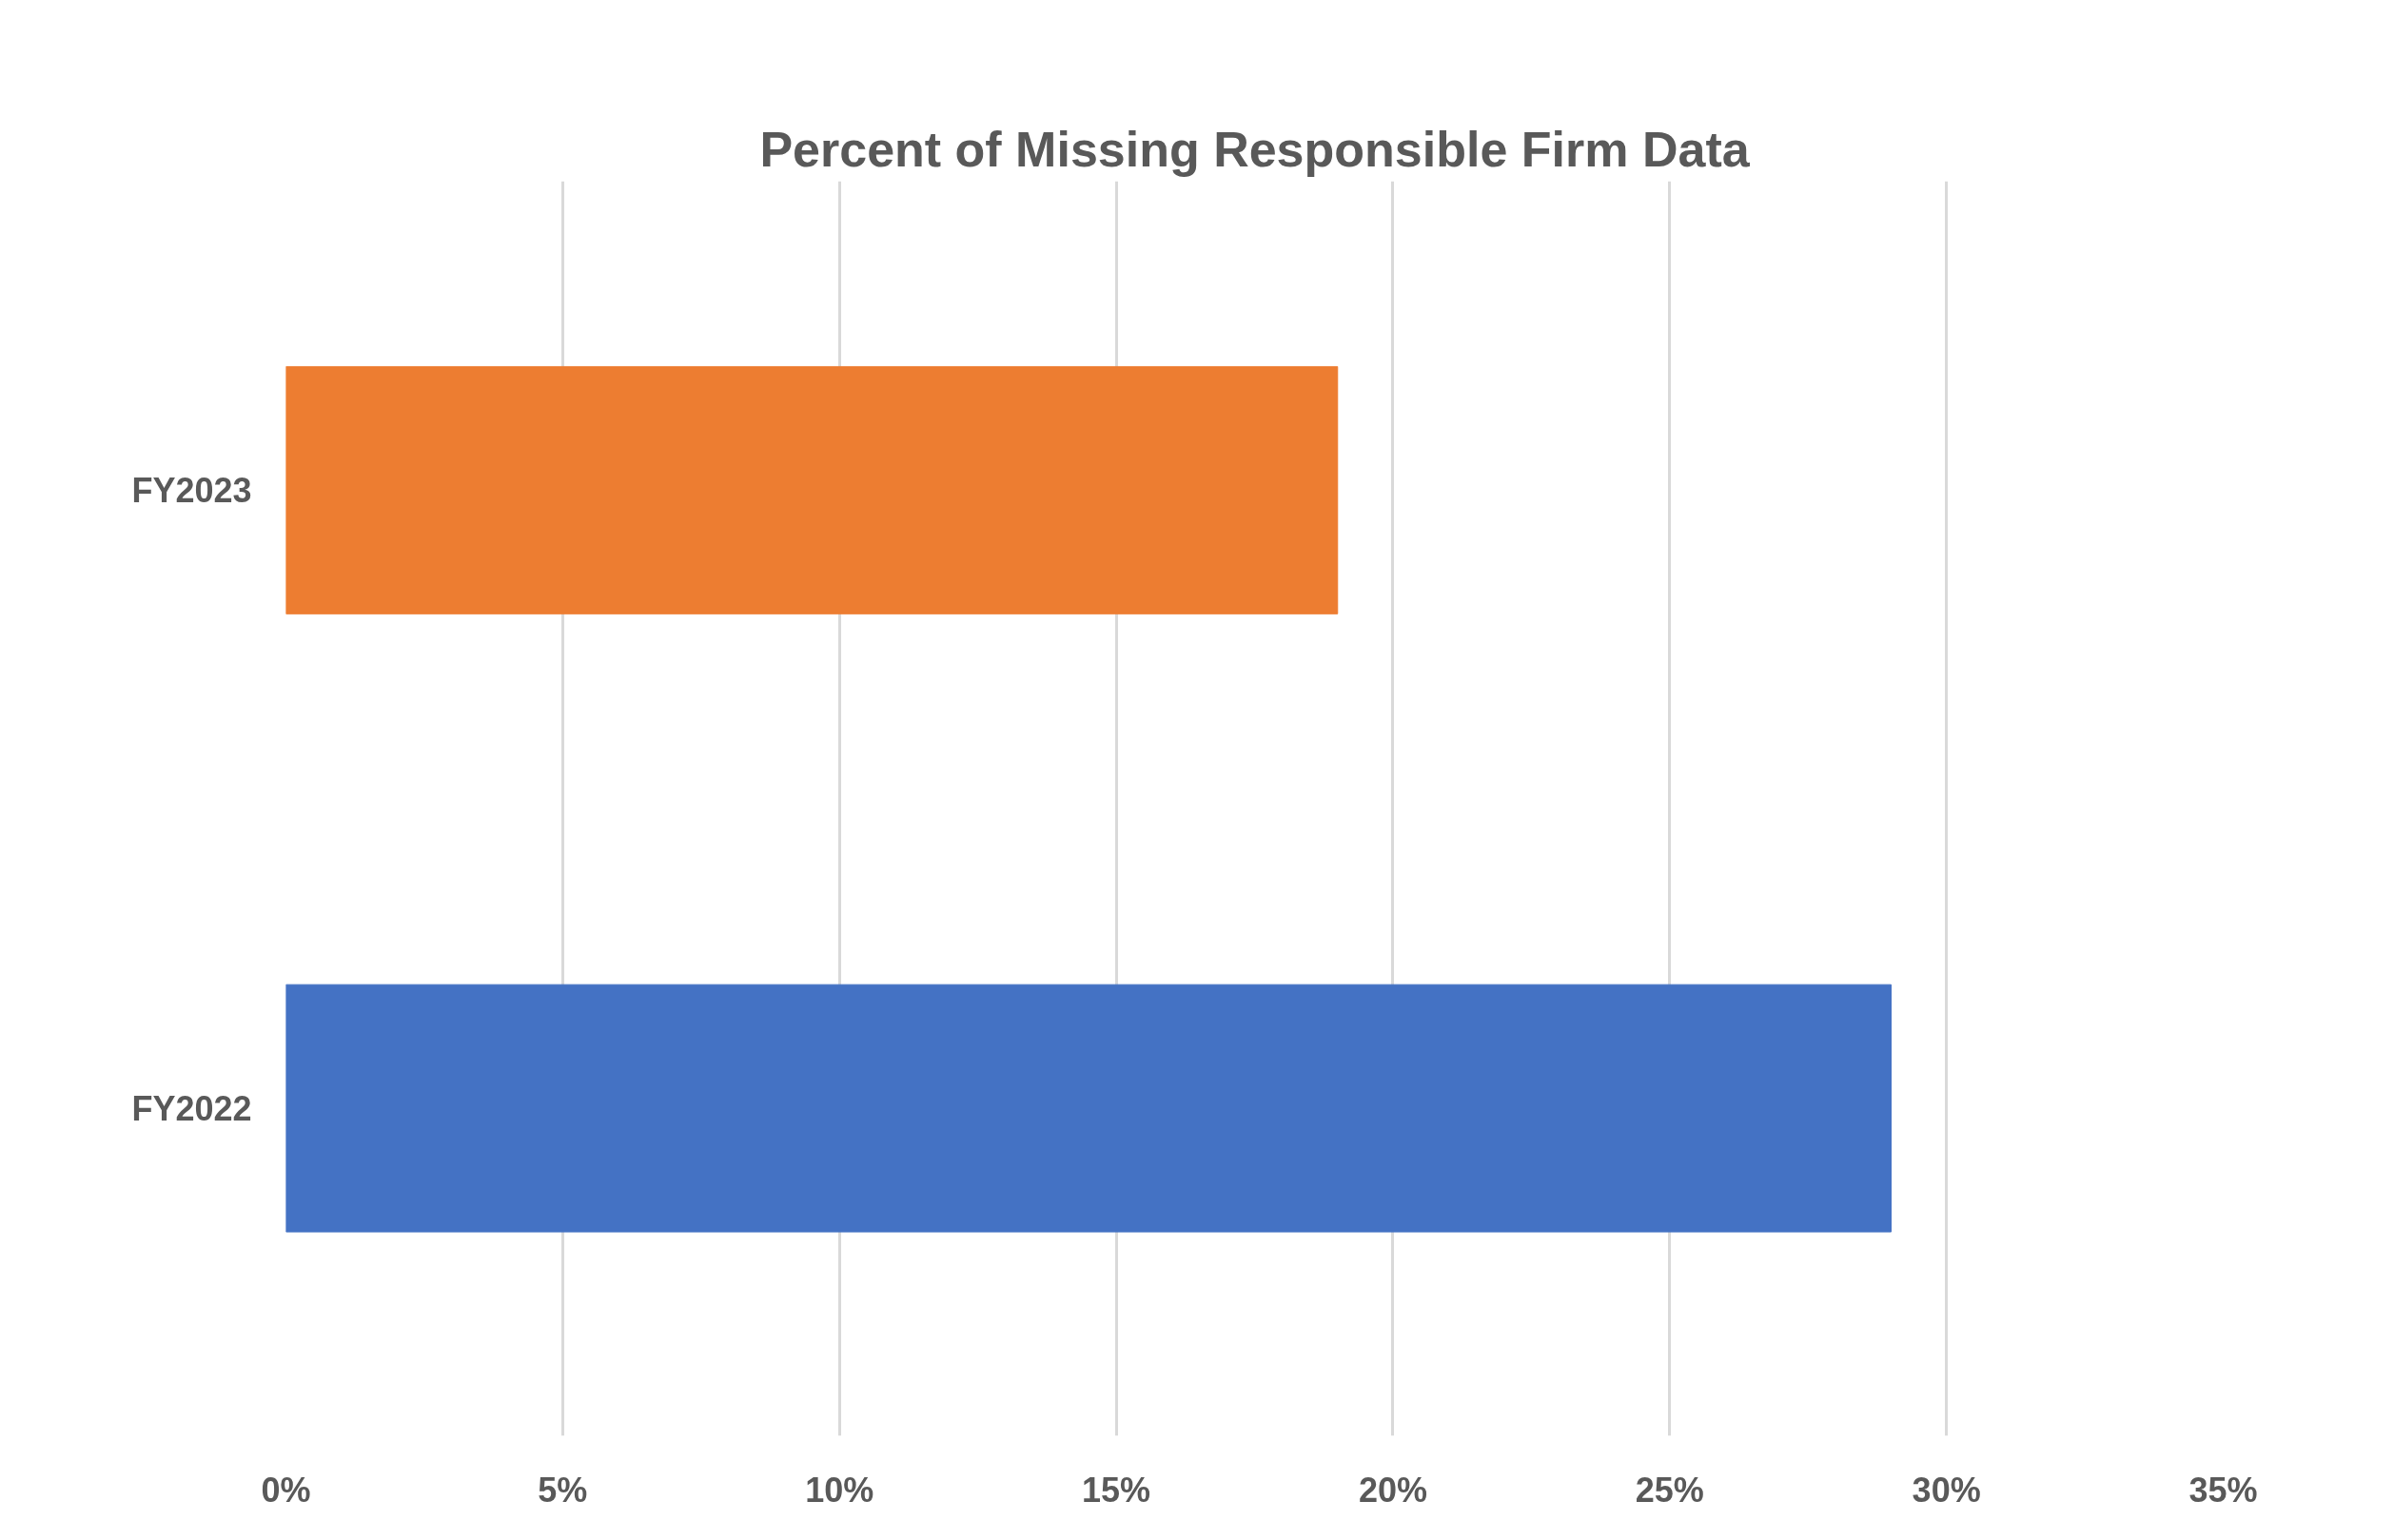 The height and width of the screenshot is (1540, 2394). I want to click on x-tick-label: 15%, so click(1116, 1490).